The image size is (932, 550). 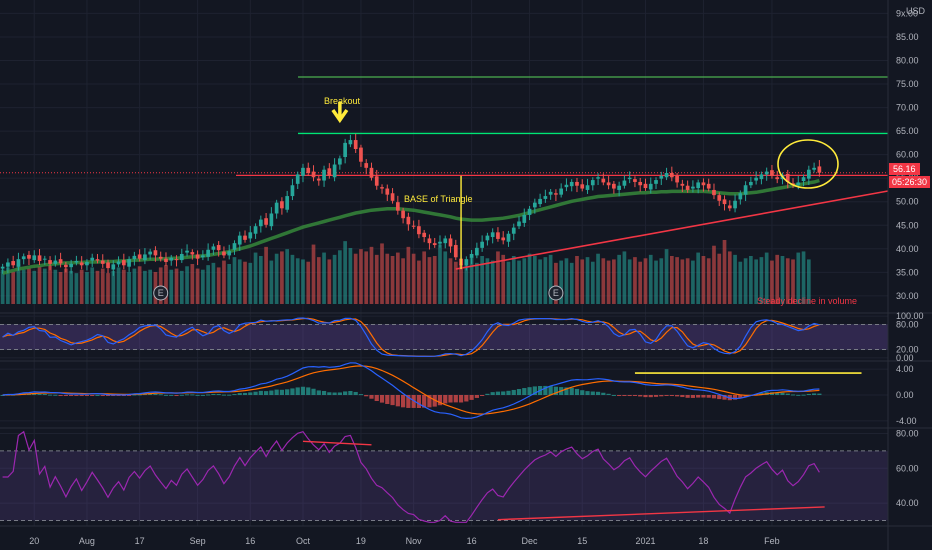 I want to click on macd-pane, so click(x=431, y=391).